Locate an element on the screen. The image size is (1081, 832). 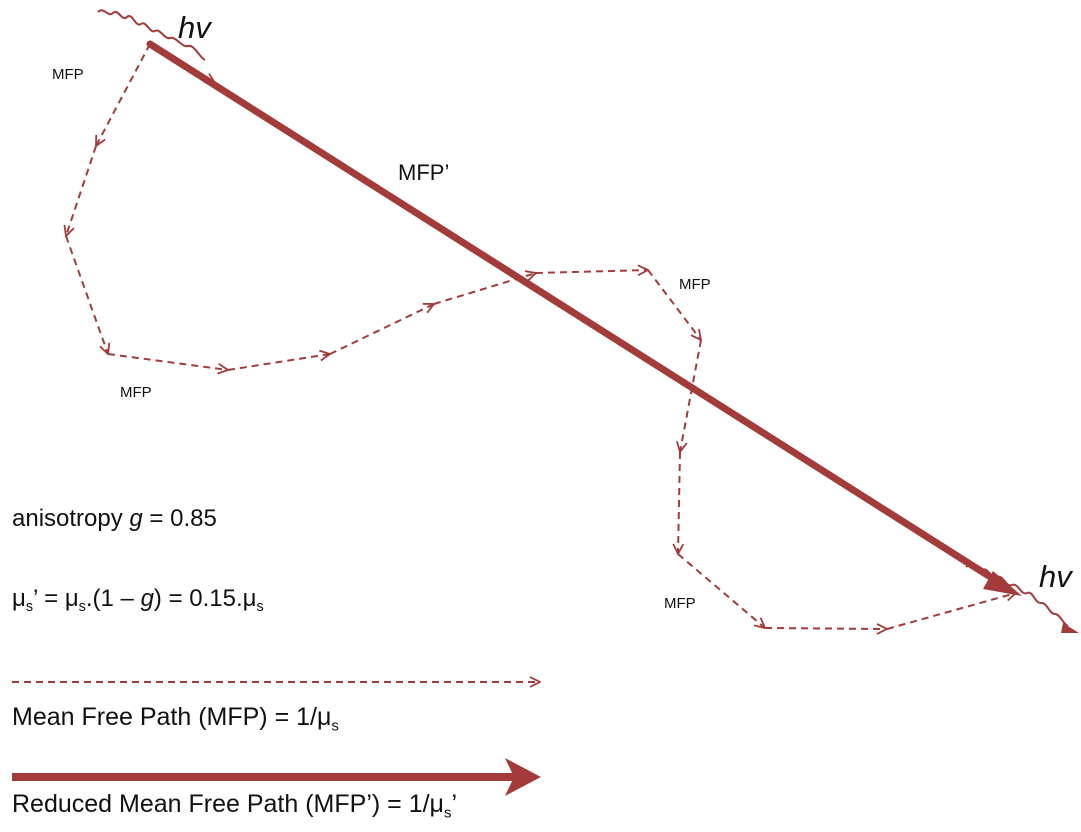
incoming-photon-wave is located at coordinates (151, 35).